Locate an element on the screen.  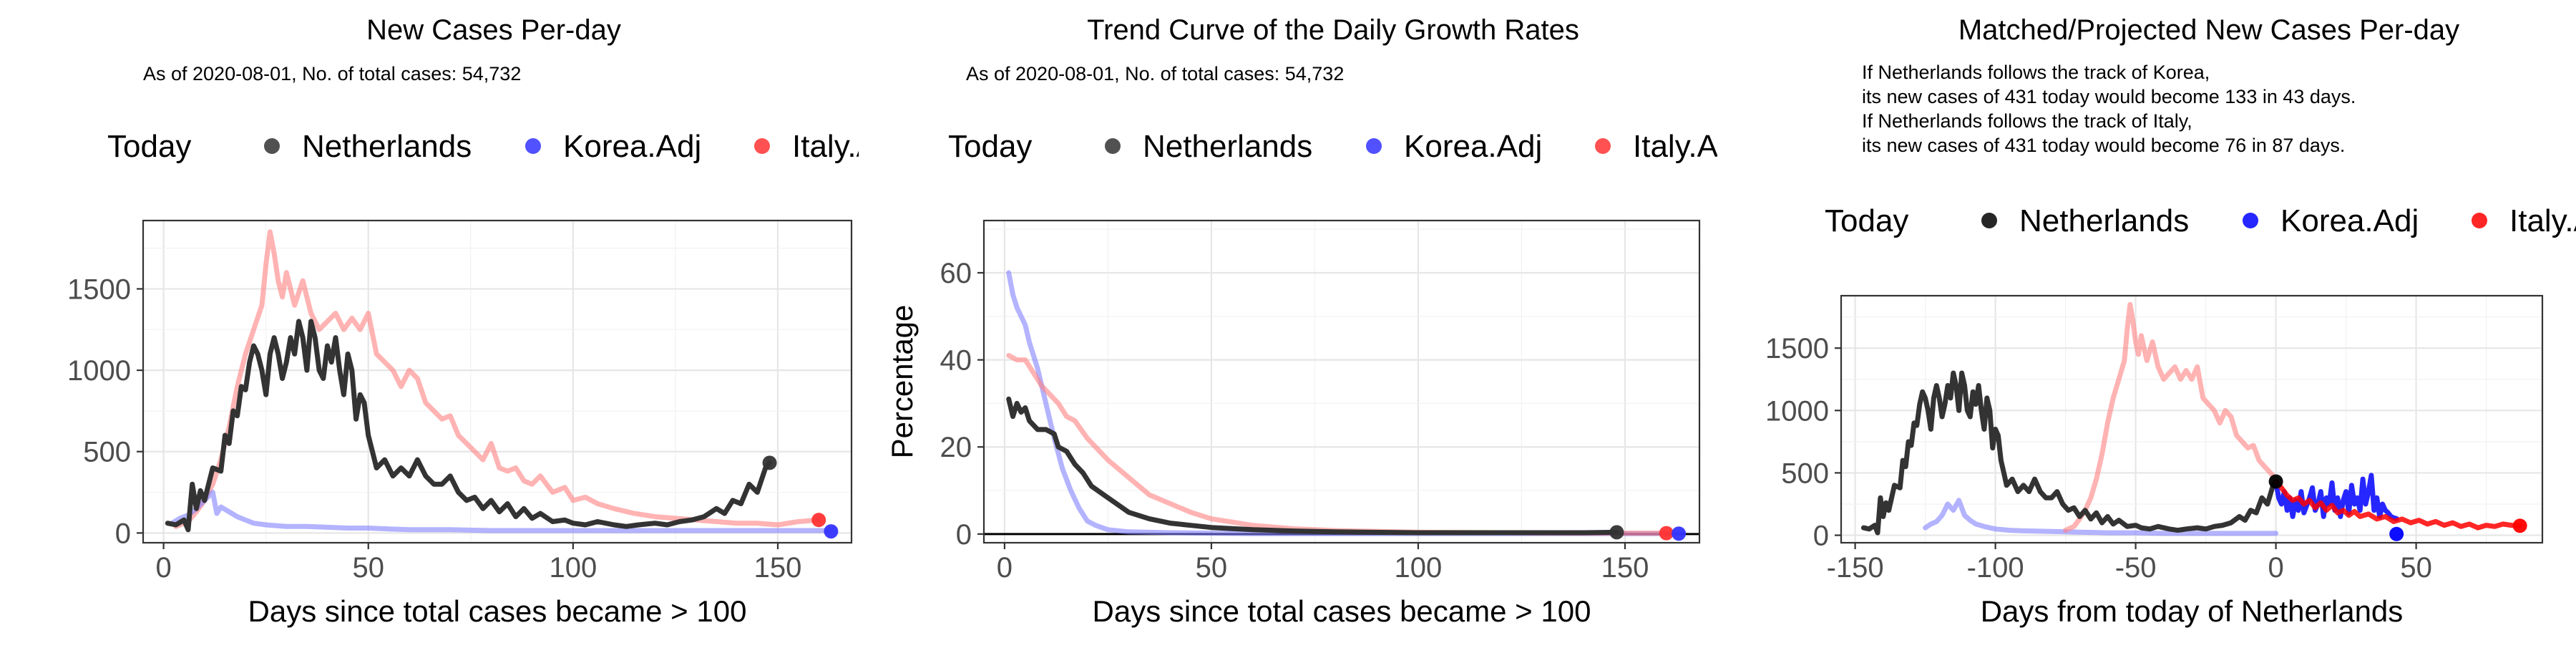
series-line-italy-adj-projected is located at coordinates (2398, 504).